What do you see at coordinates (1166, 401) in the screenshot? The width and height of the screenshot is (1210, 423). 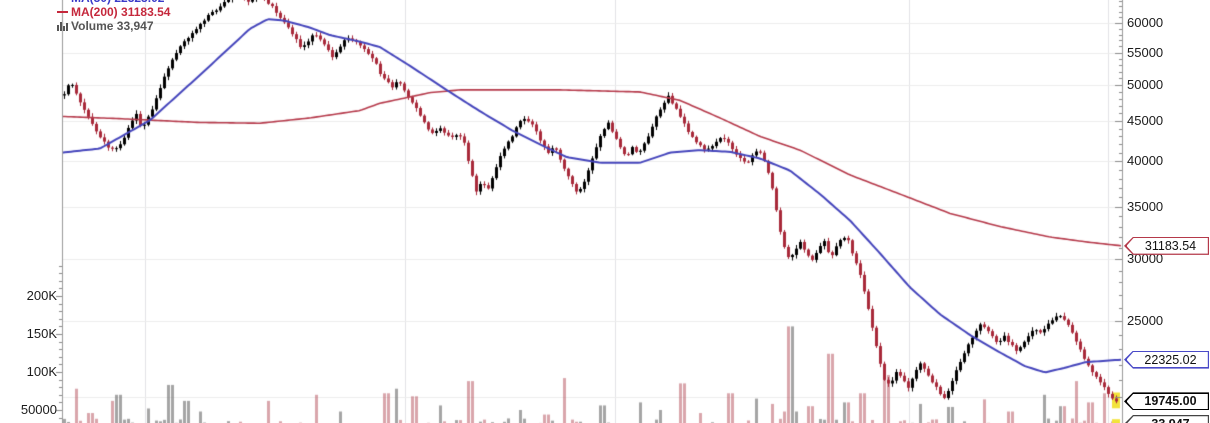 I see `last-price-callout: 19745.00` at bounding box center [1166, 401].